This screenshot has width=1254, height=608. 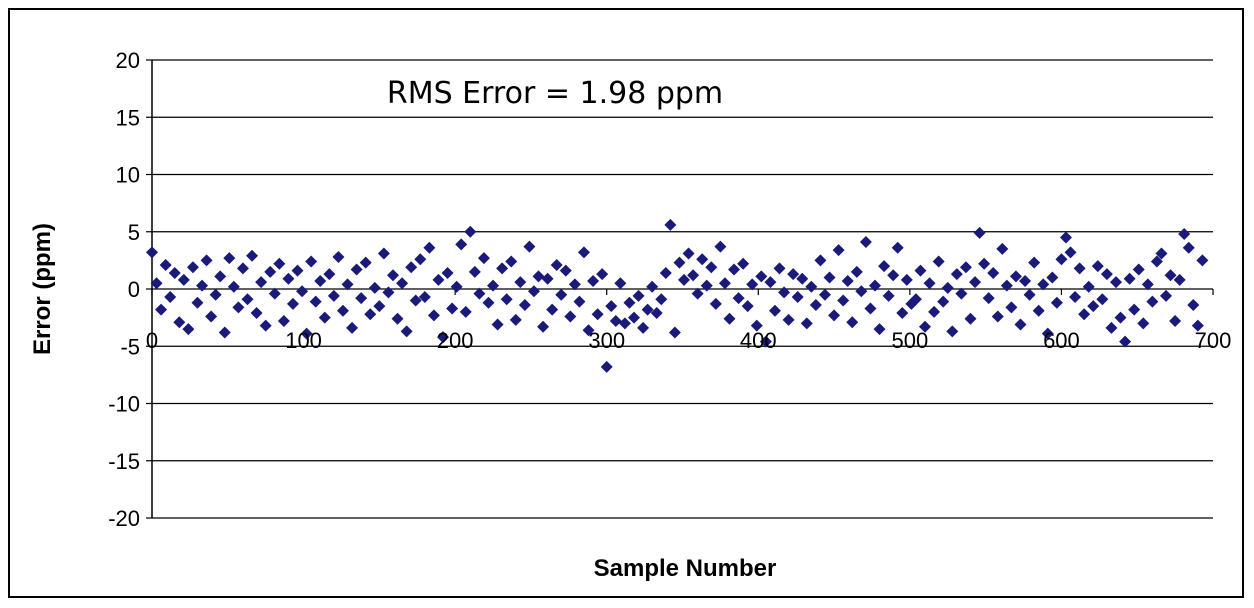 What do you see at coordinates (124, 404) in the screenshot?
I see `y-tick-label-6: -10` at bounding box center [124, 404].